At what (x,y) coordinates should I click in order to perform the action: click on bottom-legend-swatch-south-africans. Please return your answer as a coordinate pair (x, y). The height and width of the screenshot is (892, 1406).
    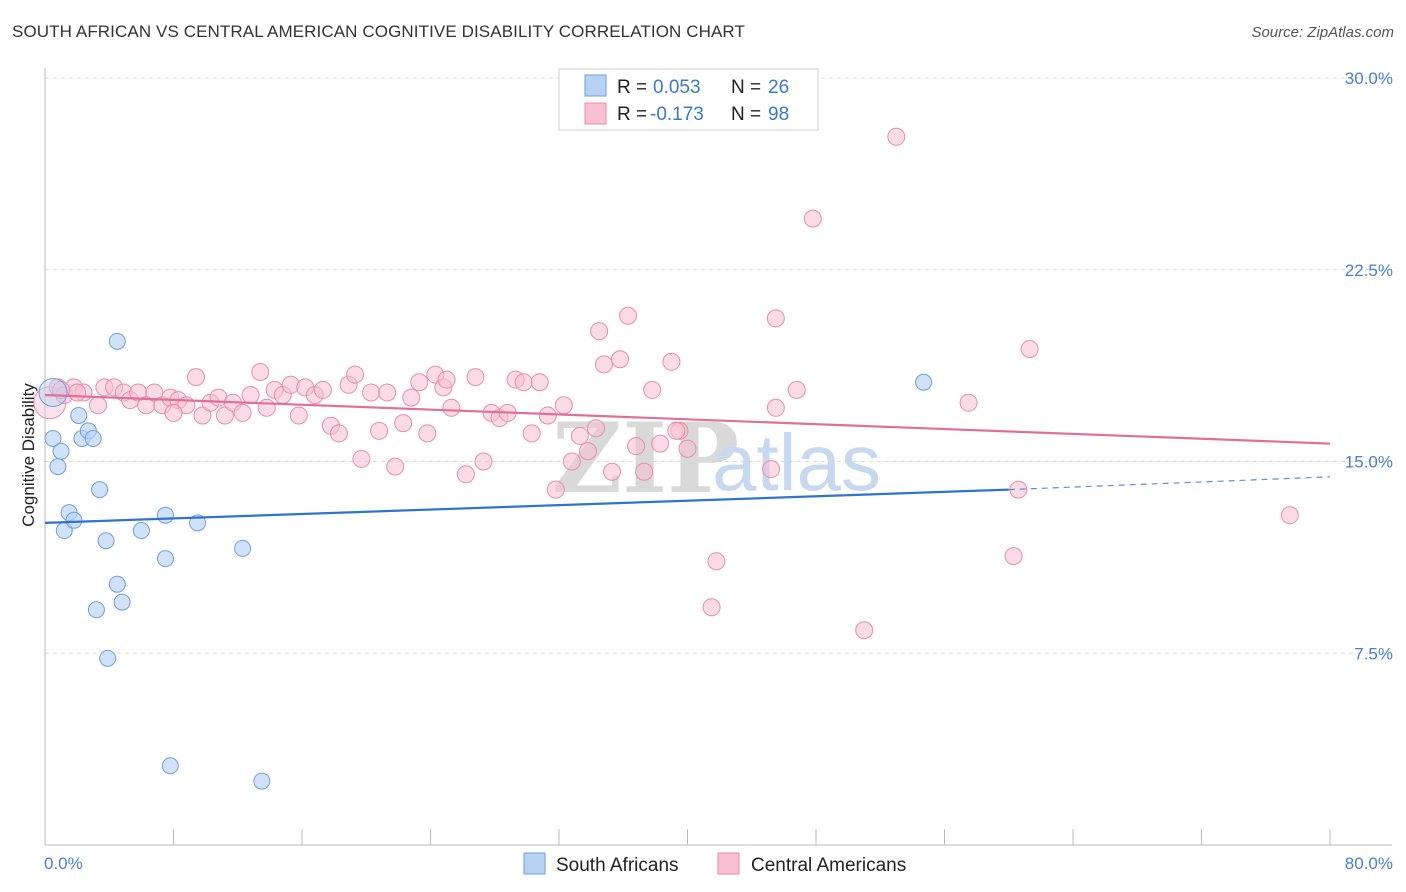
    Looking at the image, I should click on (534, 863).